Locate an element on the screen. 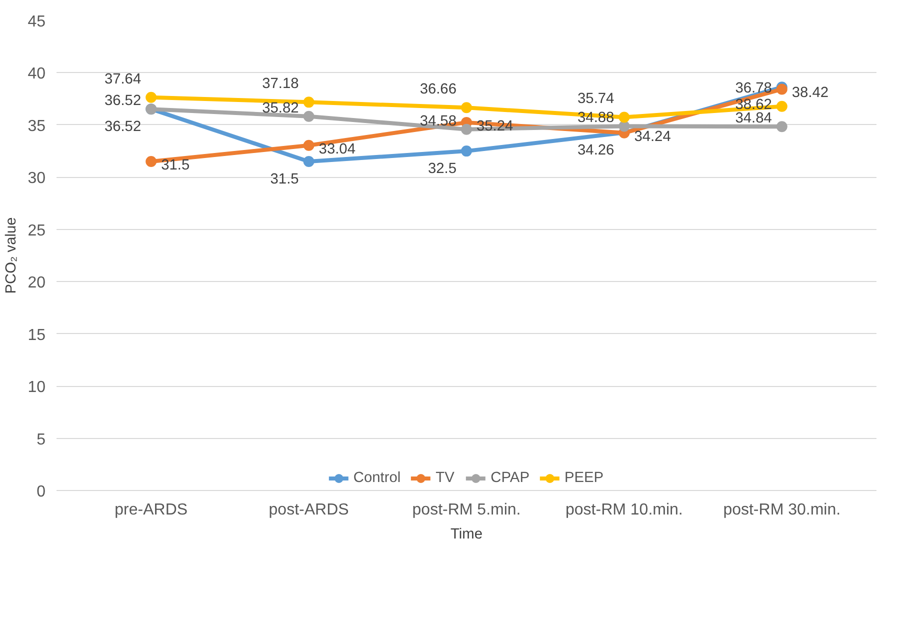 This screenshot has height=642, width=918. x-axis-title: Time is located at coordinates (466, 534).